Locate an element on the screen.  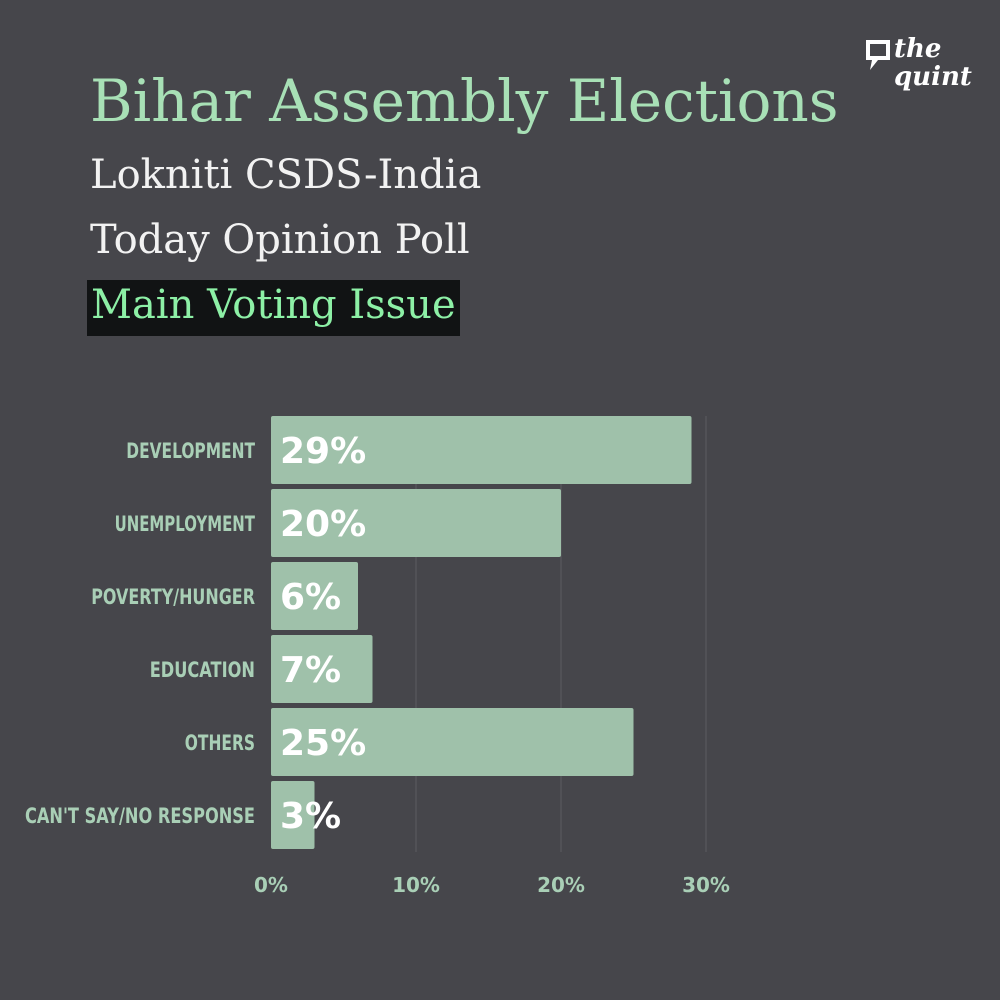
x-tick-label: 20% is located at coordinates (561, 885).